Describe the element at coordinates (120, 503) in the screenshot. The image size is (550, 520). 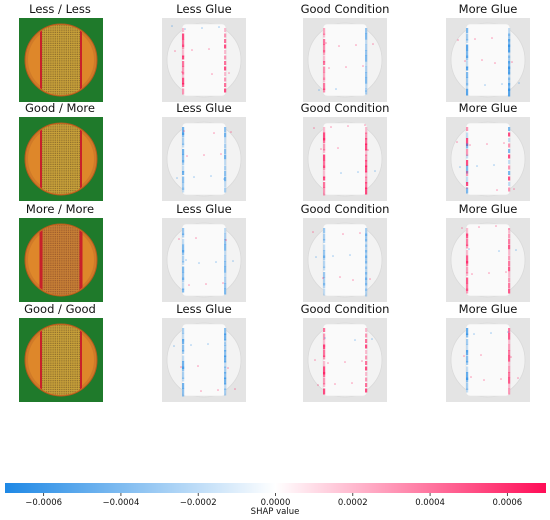
I see `colorbar-tick-label: −0.0004` at that location.